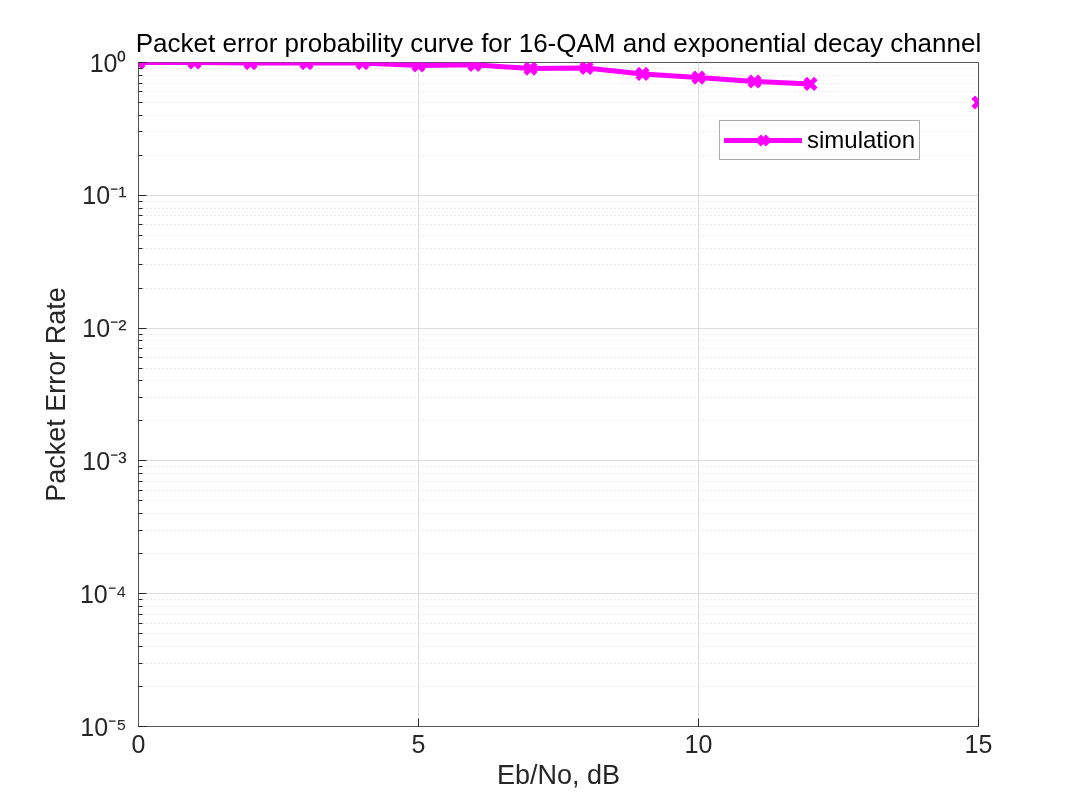  I want to click on legend-label: simulation, so click(860, 140).